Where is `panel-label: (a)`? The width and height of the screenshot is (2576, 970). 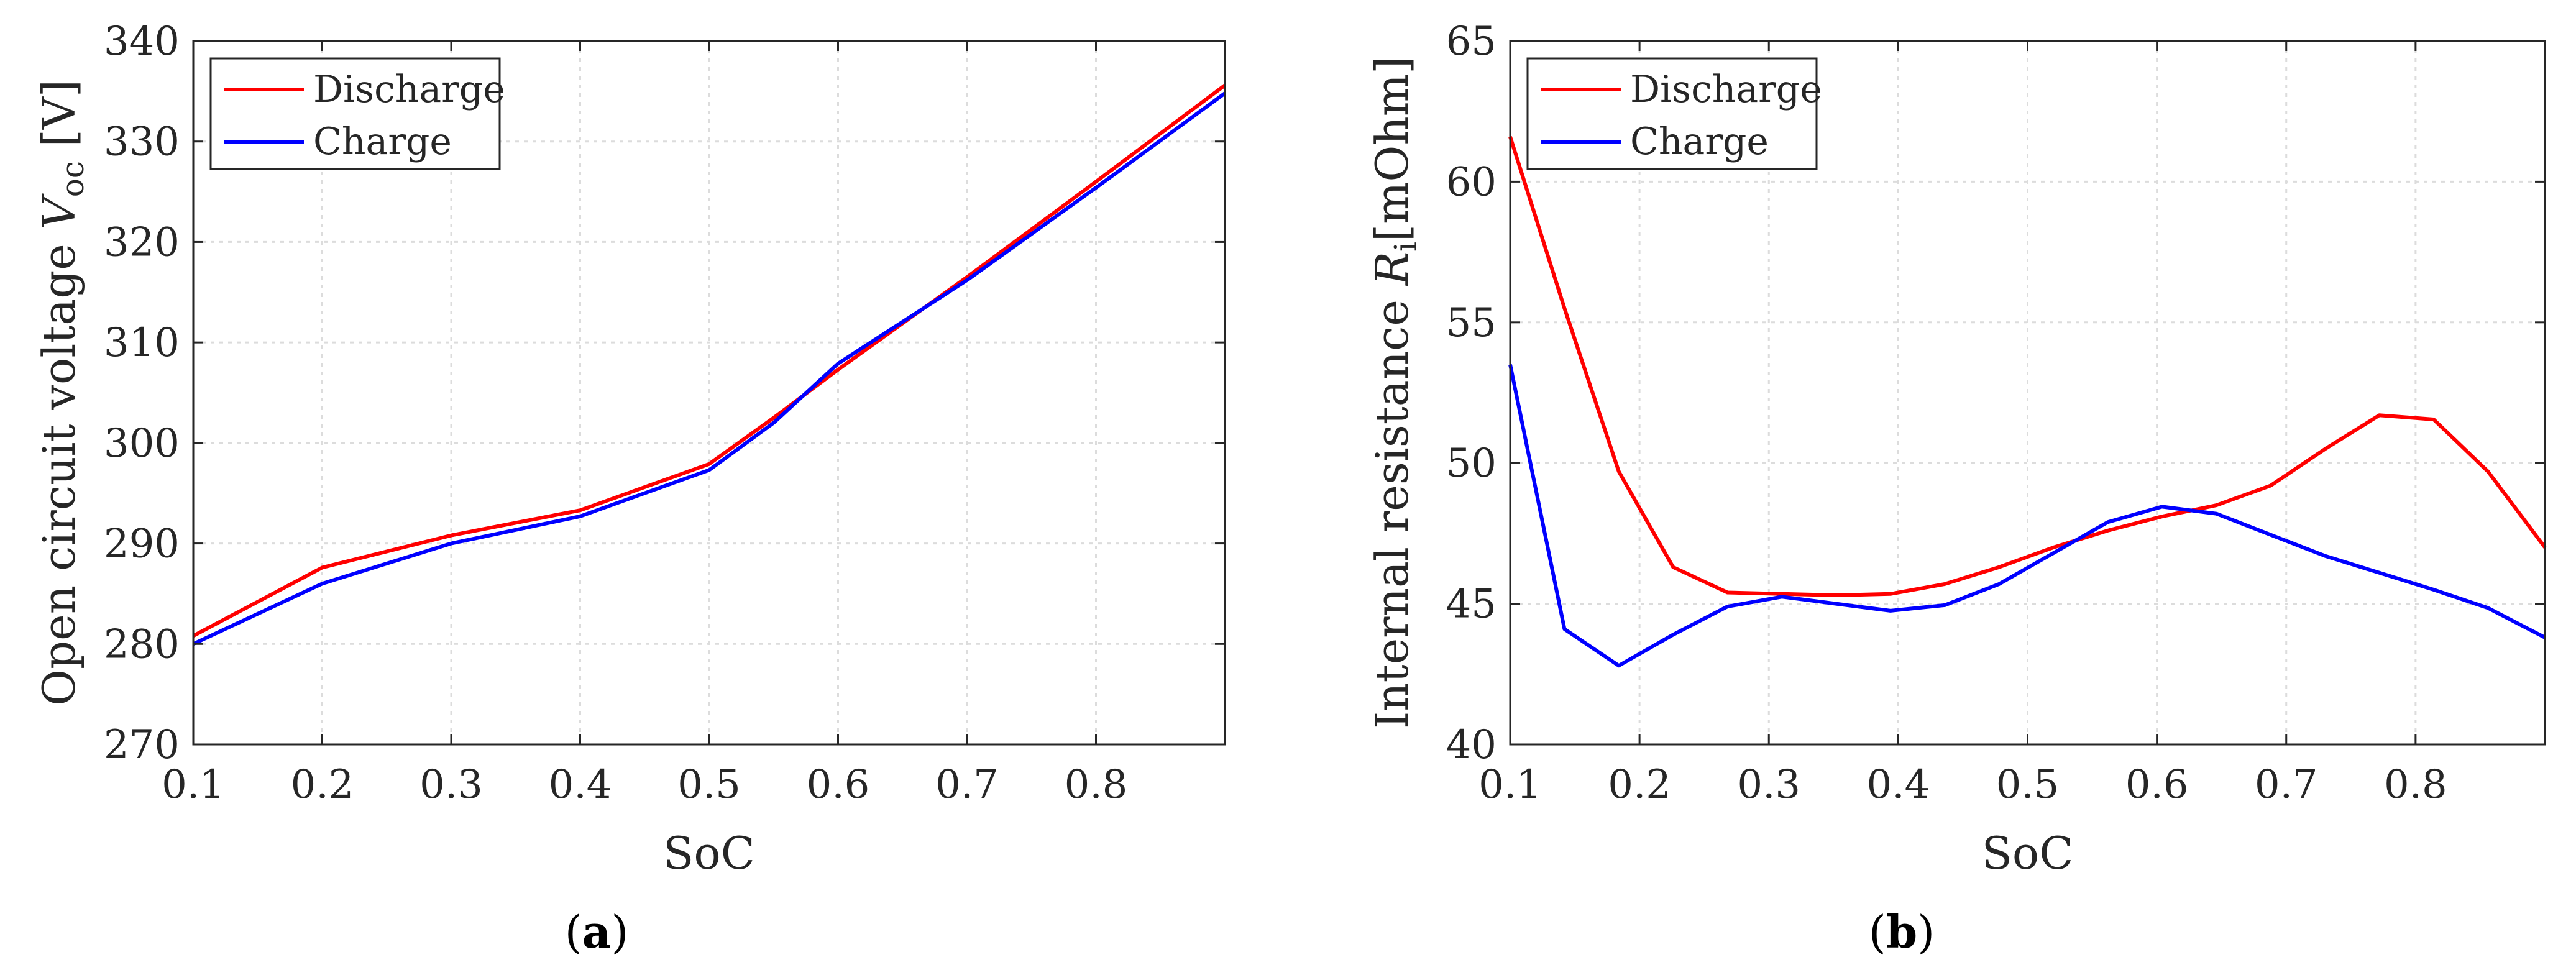
panel-label: (a) is located at coordinates (597, 931).